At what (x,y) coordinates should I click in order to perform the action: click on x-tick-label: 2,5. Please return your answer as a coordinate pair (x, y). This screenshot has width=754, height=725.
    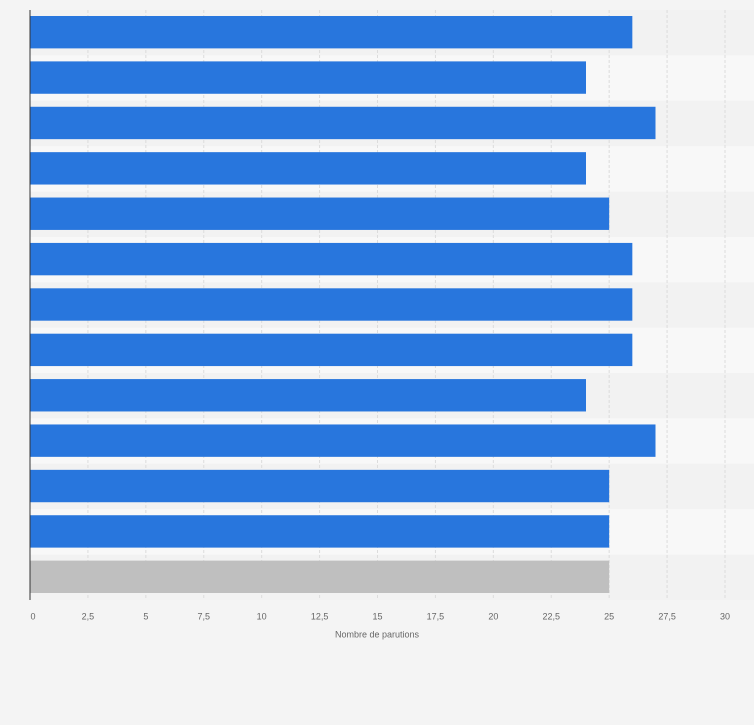
    Looking at the image, I should click on (88, 616).